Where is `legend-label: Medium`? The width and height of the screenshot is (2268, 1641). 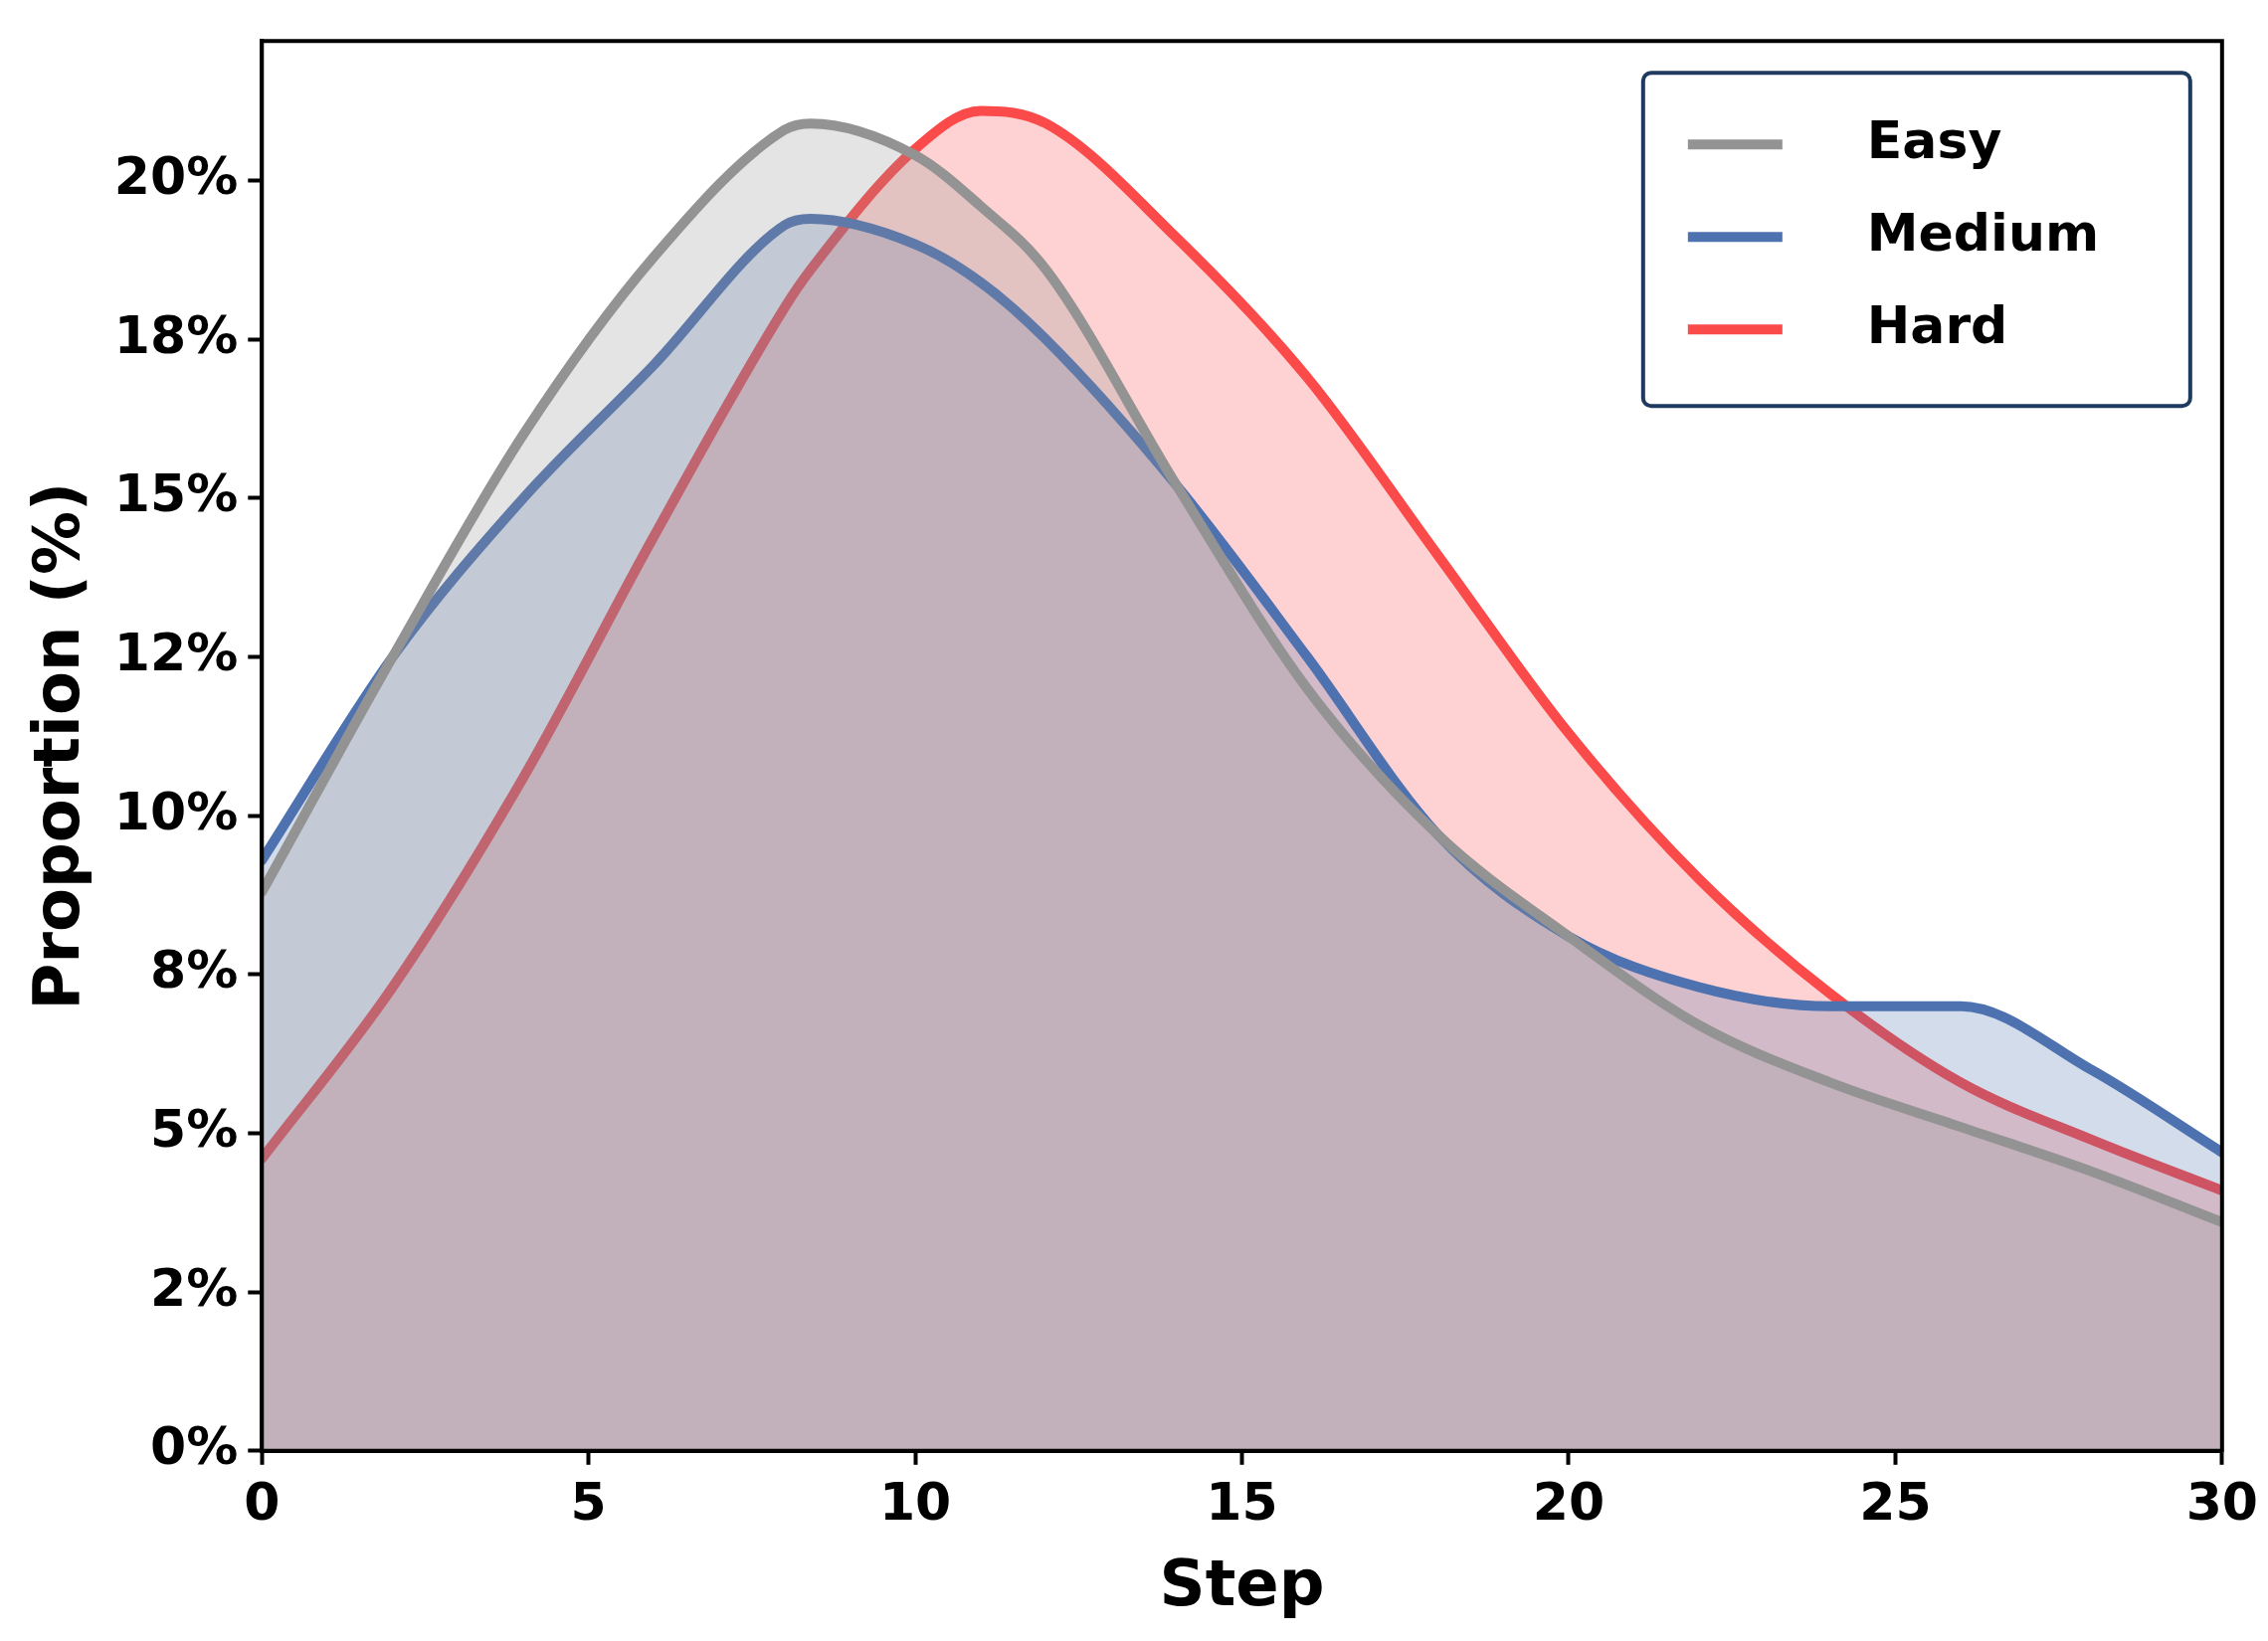
legend-label: Medium is located at coordinates (1983, 232).